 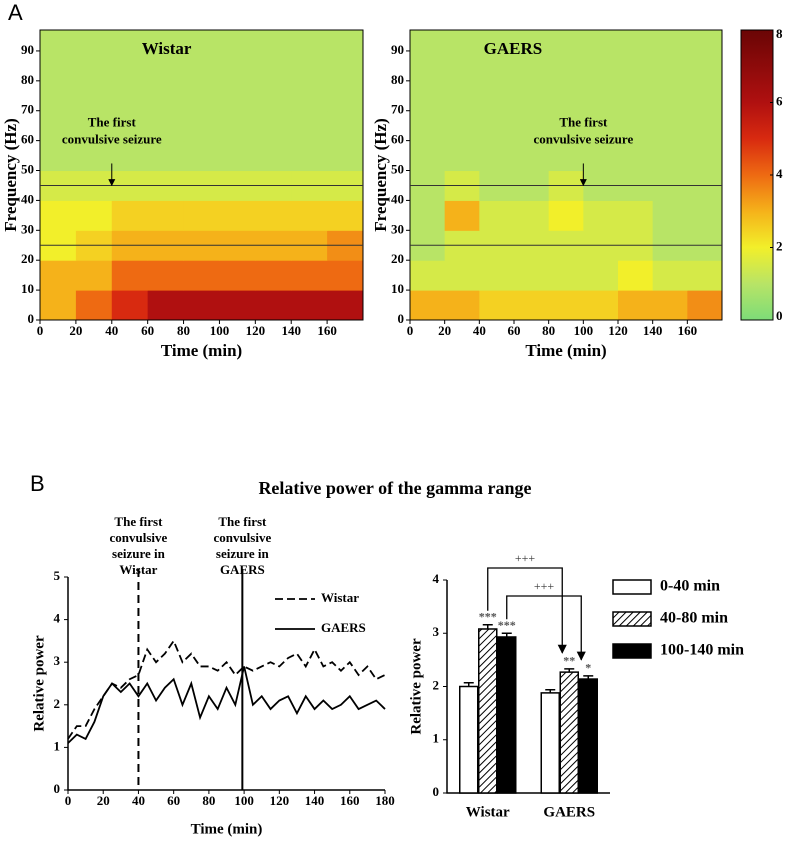 What do you see at coordinates (690, 586) in the screenshot?
I see `legend-label: 0-40 min` at bounding box center [690, 586].